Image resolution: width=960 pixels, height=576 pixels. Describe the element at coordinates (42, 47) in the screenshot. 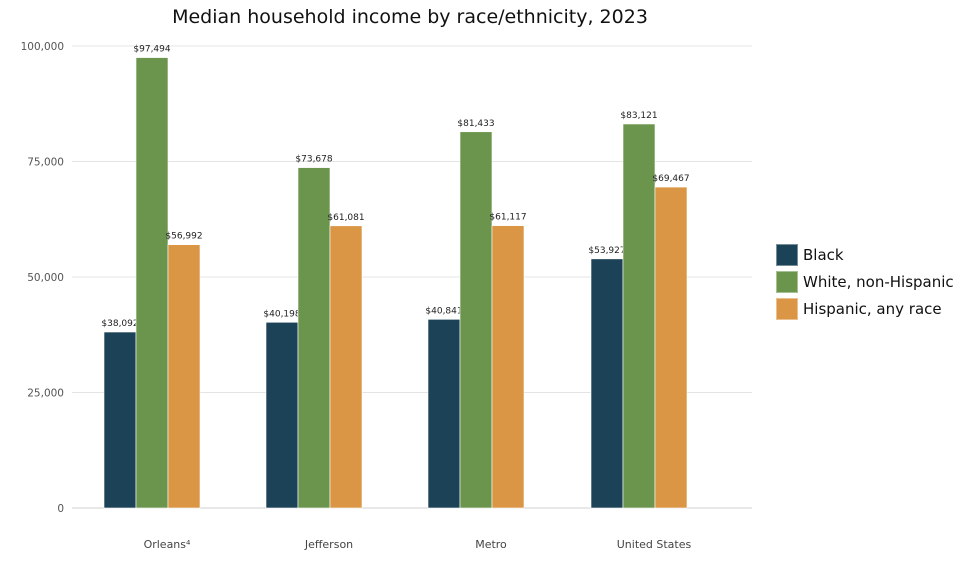

I see `y-tick-label: 100,000` at that location.